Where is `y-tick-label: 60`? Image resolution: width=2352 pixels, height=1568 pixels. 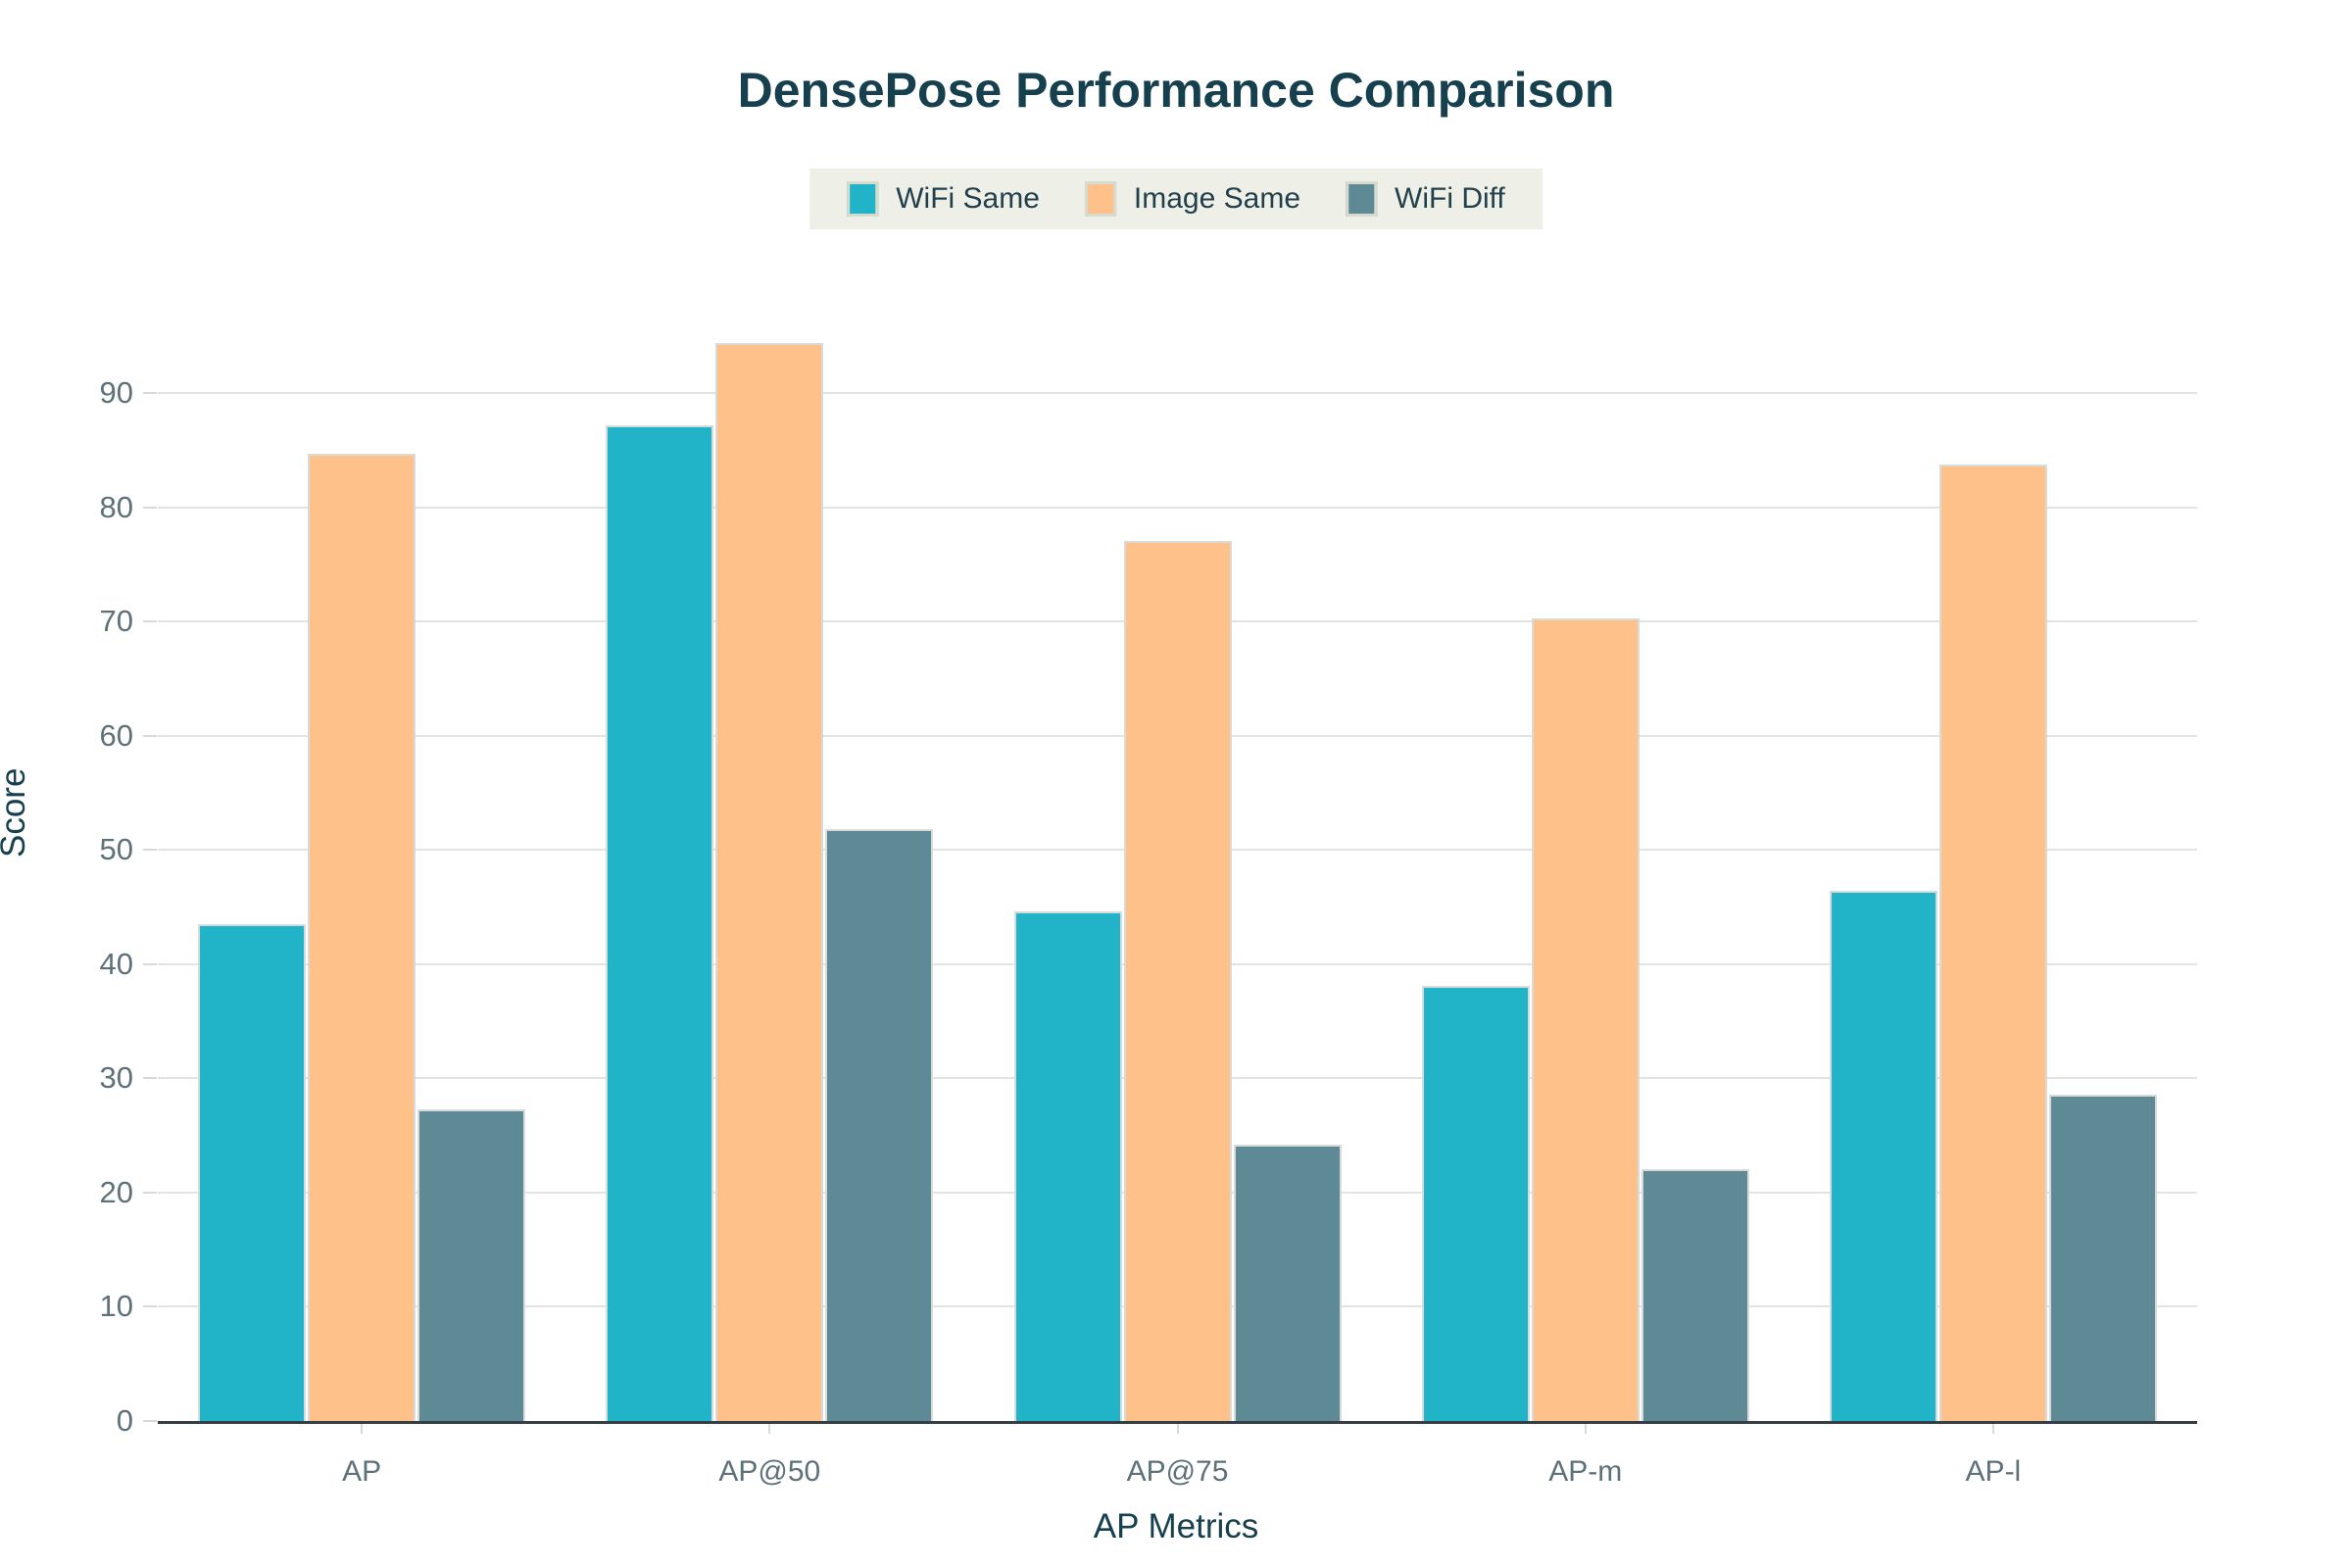 y-tick-label: 60 is located at coordinates (116, 735).